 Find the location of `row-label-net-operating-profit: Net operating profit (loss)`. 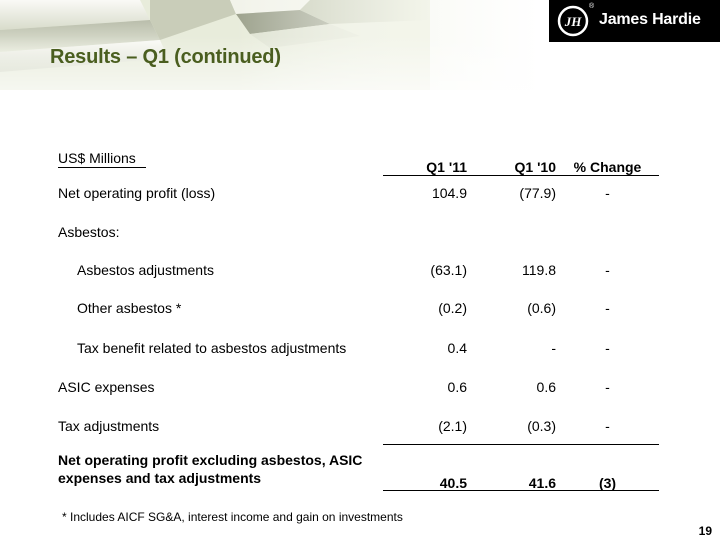

row-label-net-operating-profit: Net operating profit (loss) is located at coordinates (137, 193).